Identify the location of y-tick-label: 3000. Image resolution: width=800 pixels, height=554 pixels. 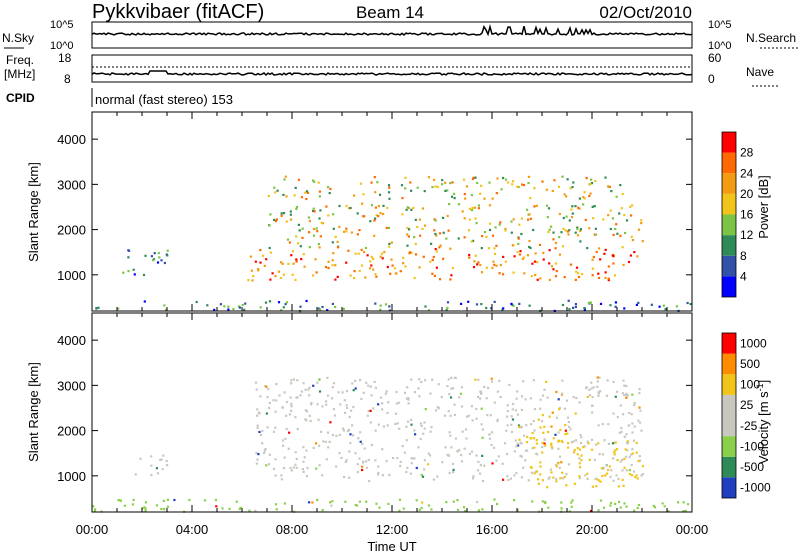
(71, 385).